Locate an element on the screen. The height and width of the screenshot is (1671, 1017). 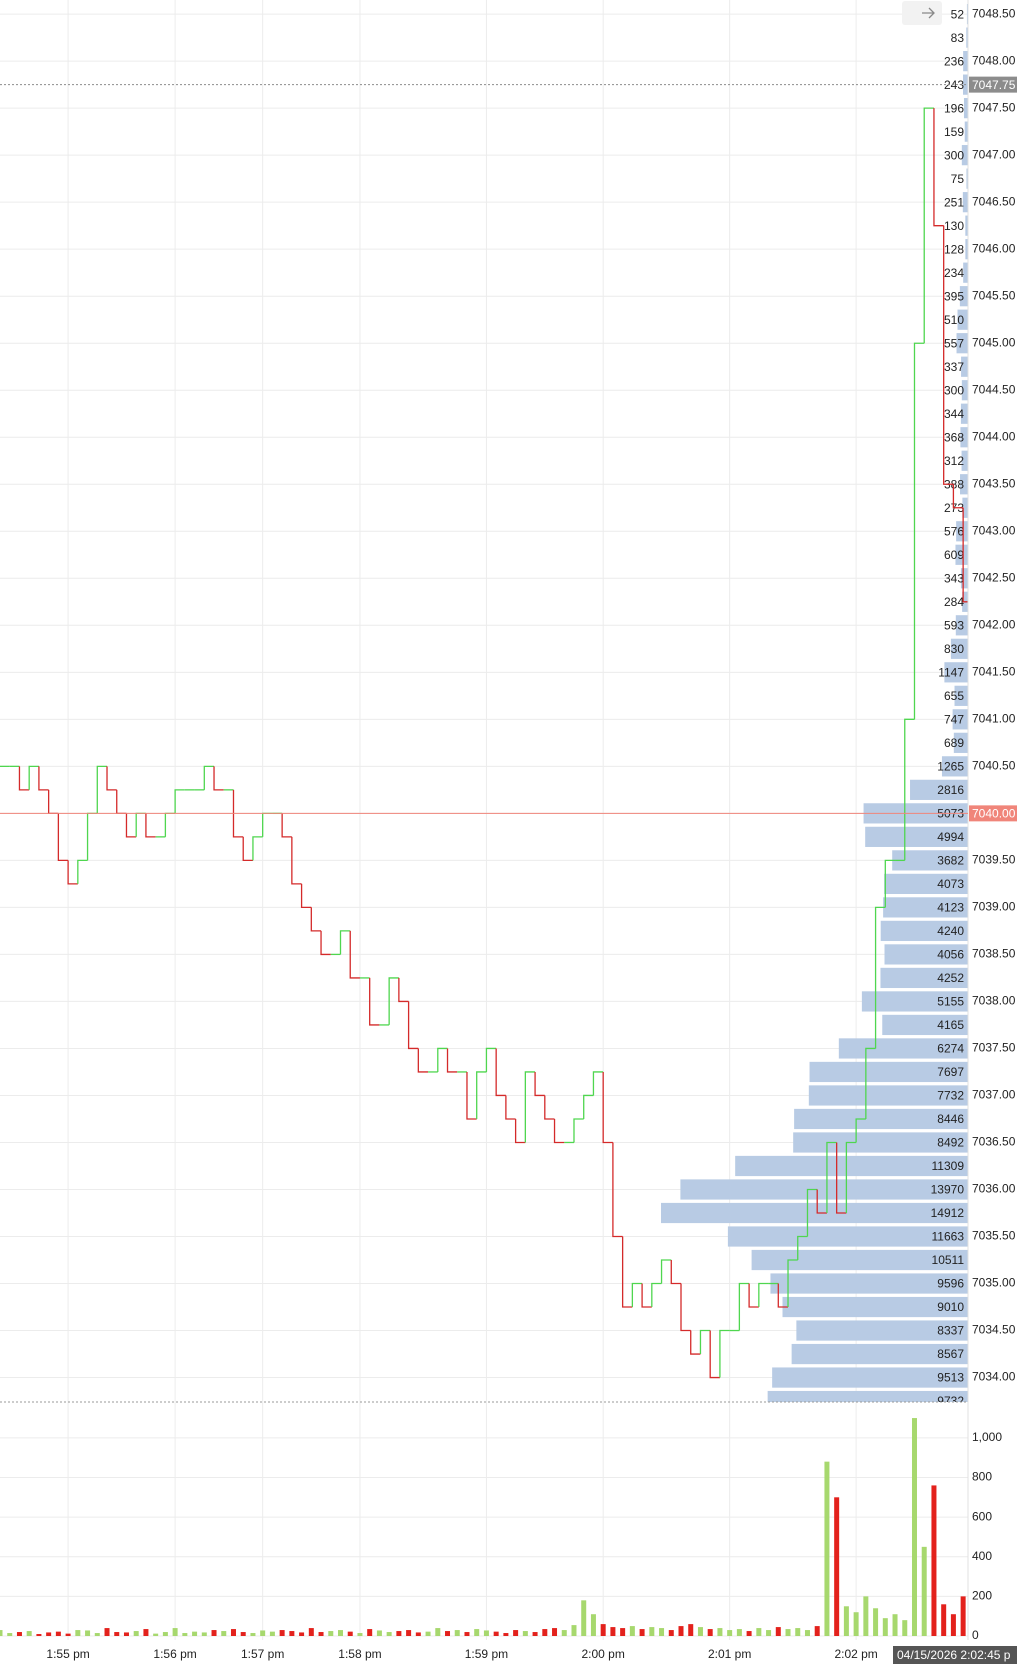
profile-label: 8337 is located at coordinates (950, 1331).